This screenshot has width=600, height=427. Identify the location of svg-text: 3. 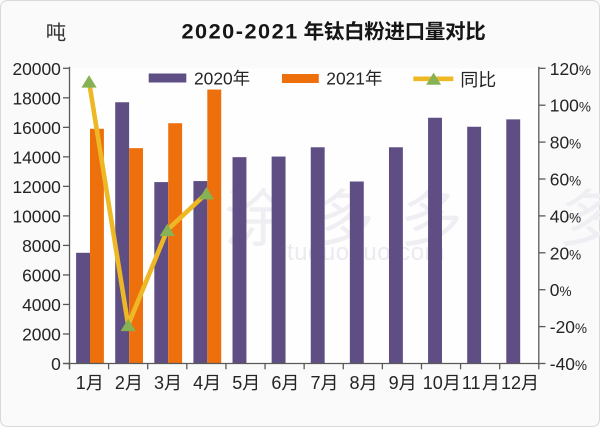
(159, 383).